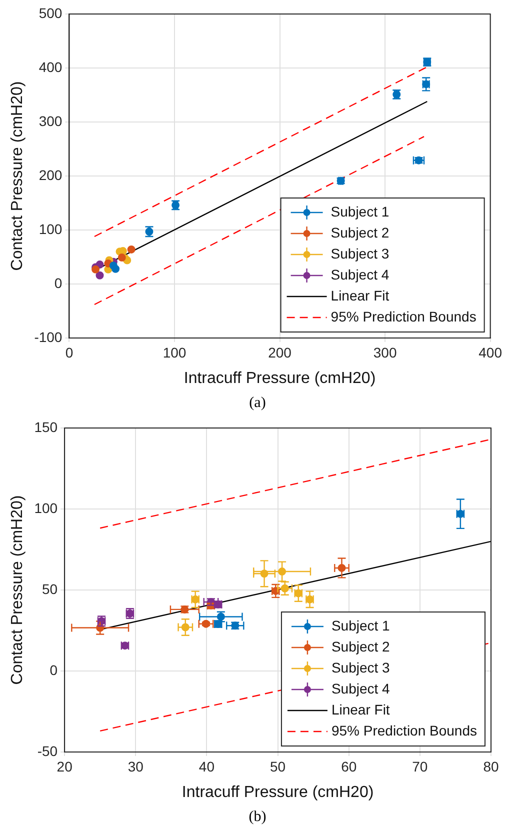  What do you see at coordinates (47, 750) in the screenshot?
I see `y-tick-label: -50` at bounding box center [47, 750].